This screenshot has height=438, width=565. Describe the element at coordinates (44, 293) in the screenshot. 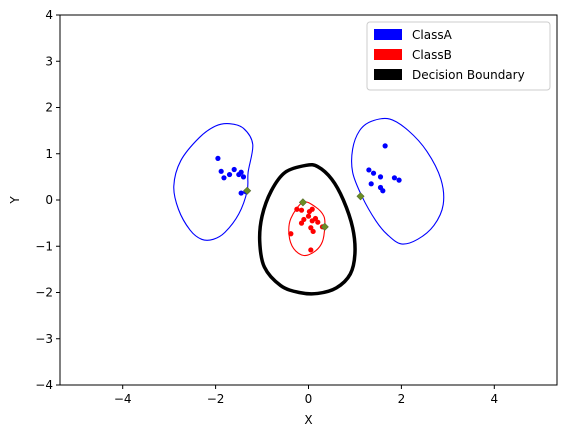

I see `y-tick-label: −2` at that location.